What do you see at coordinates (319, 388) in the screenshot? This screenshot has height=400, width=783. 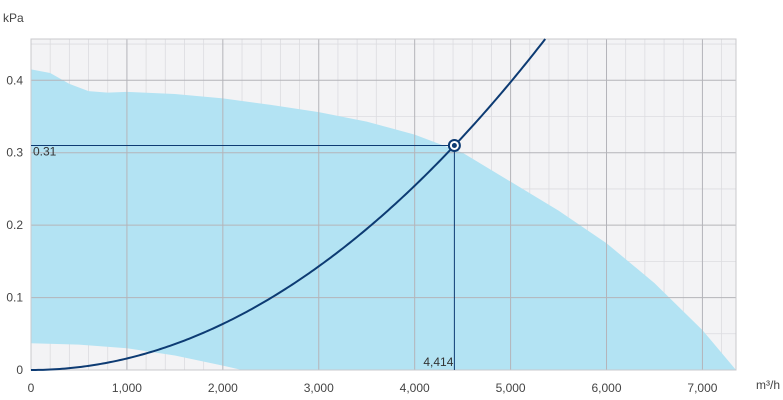 I see `x-tick-label: 3,000` at bounding box center [319, 388].